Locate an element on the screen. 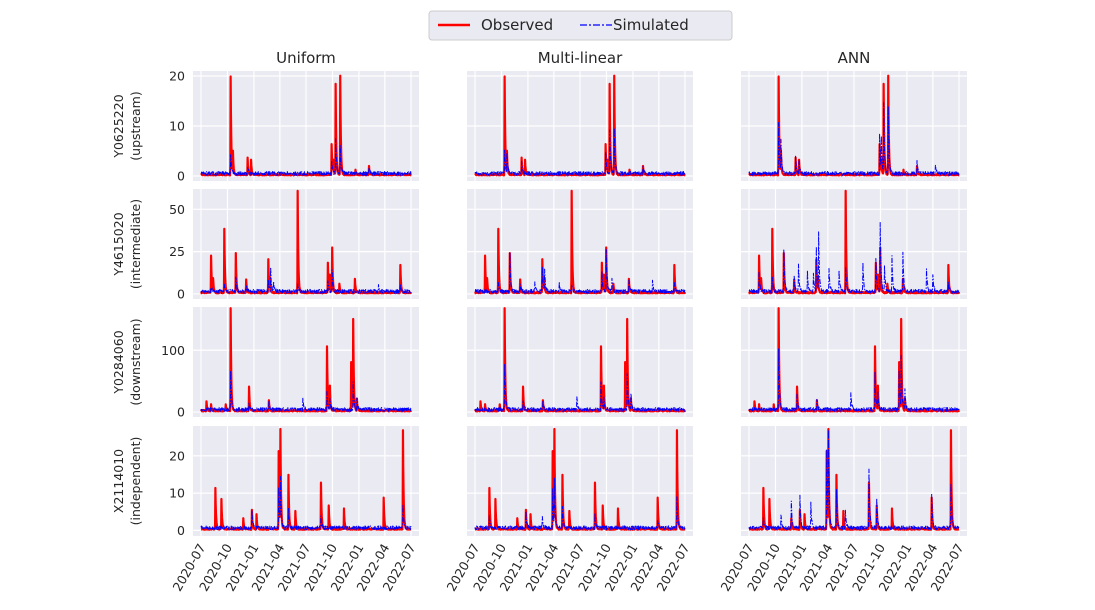 This screenshot has height=610, width=1095. column-title: Uniform is located at coordinates (306, 58).